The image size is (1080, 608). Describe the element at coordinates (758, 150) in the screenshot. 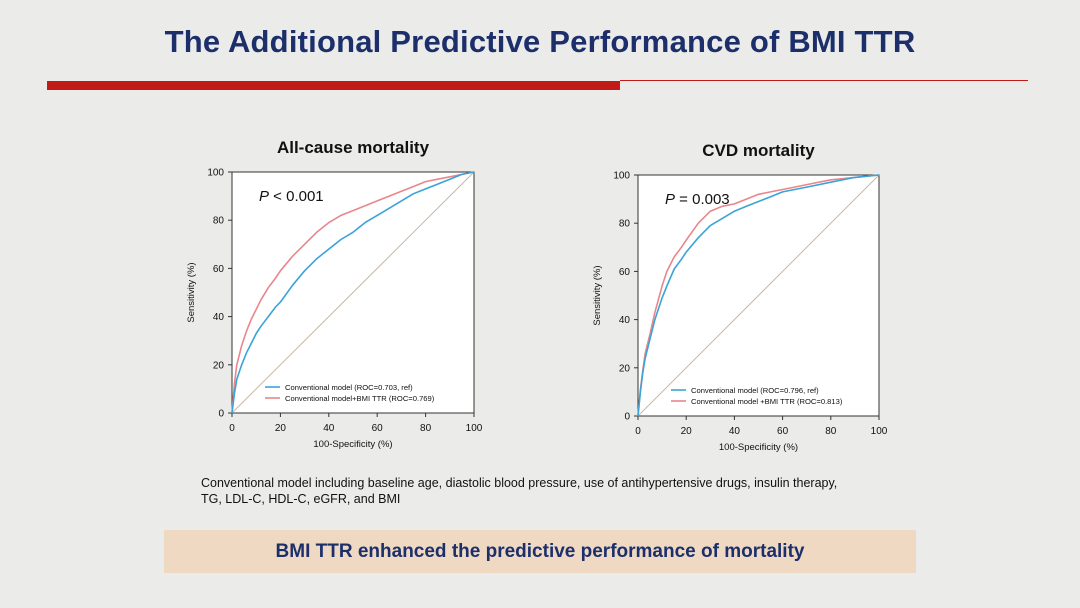

I see `chart-title: CVD mortality` at that location.